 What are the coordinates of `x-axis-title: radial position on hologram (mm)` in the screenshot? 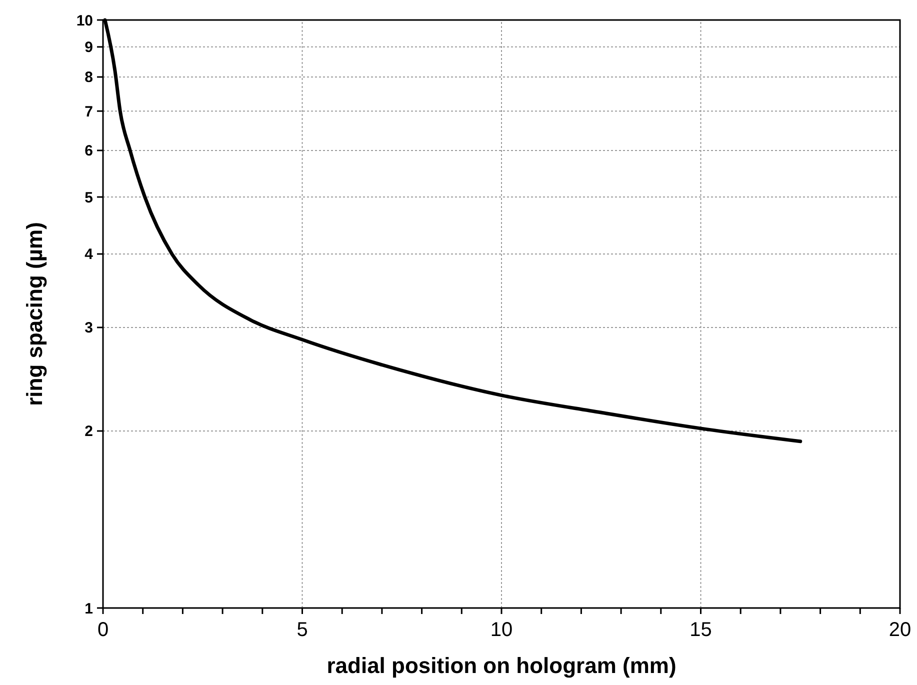 It's located at (501, 665).